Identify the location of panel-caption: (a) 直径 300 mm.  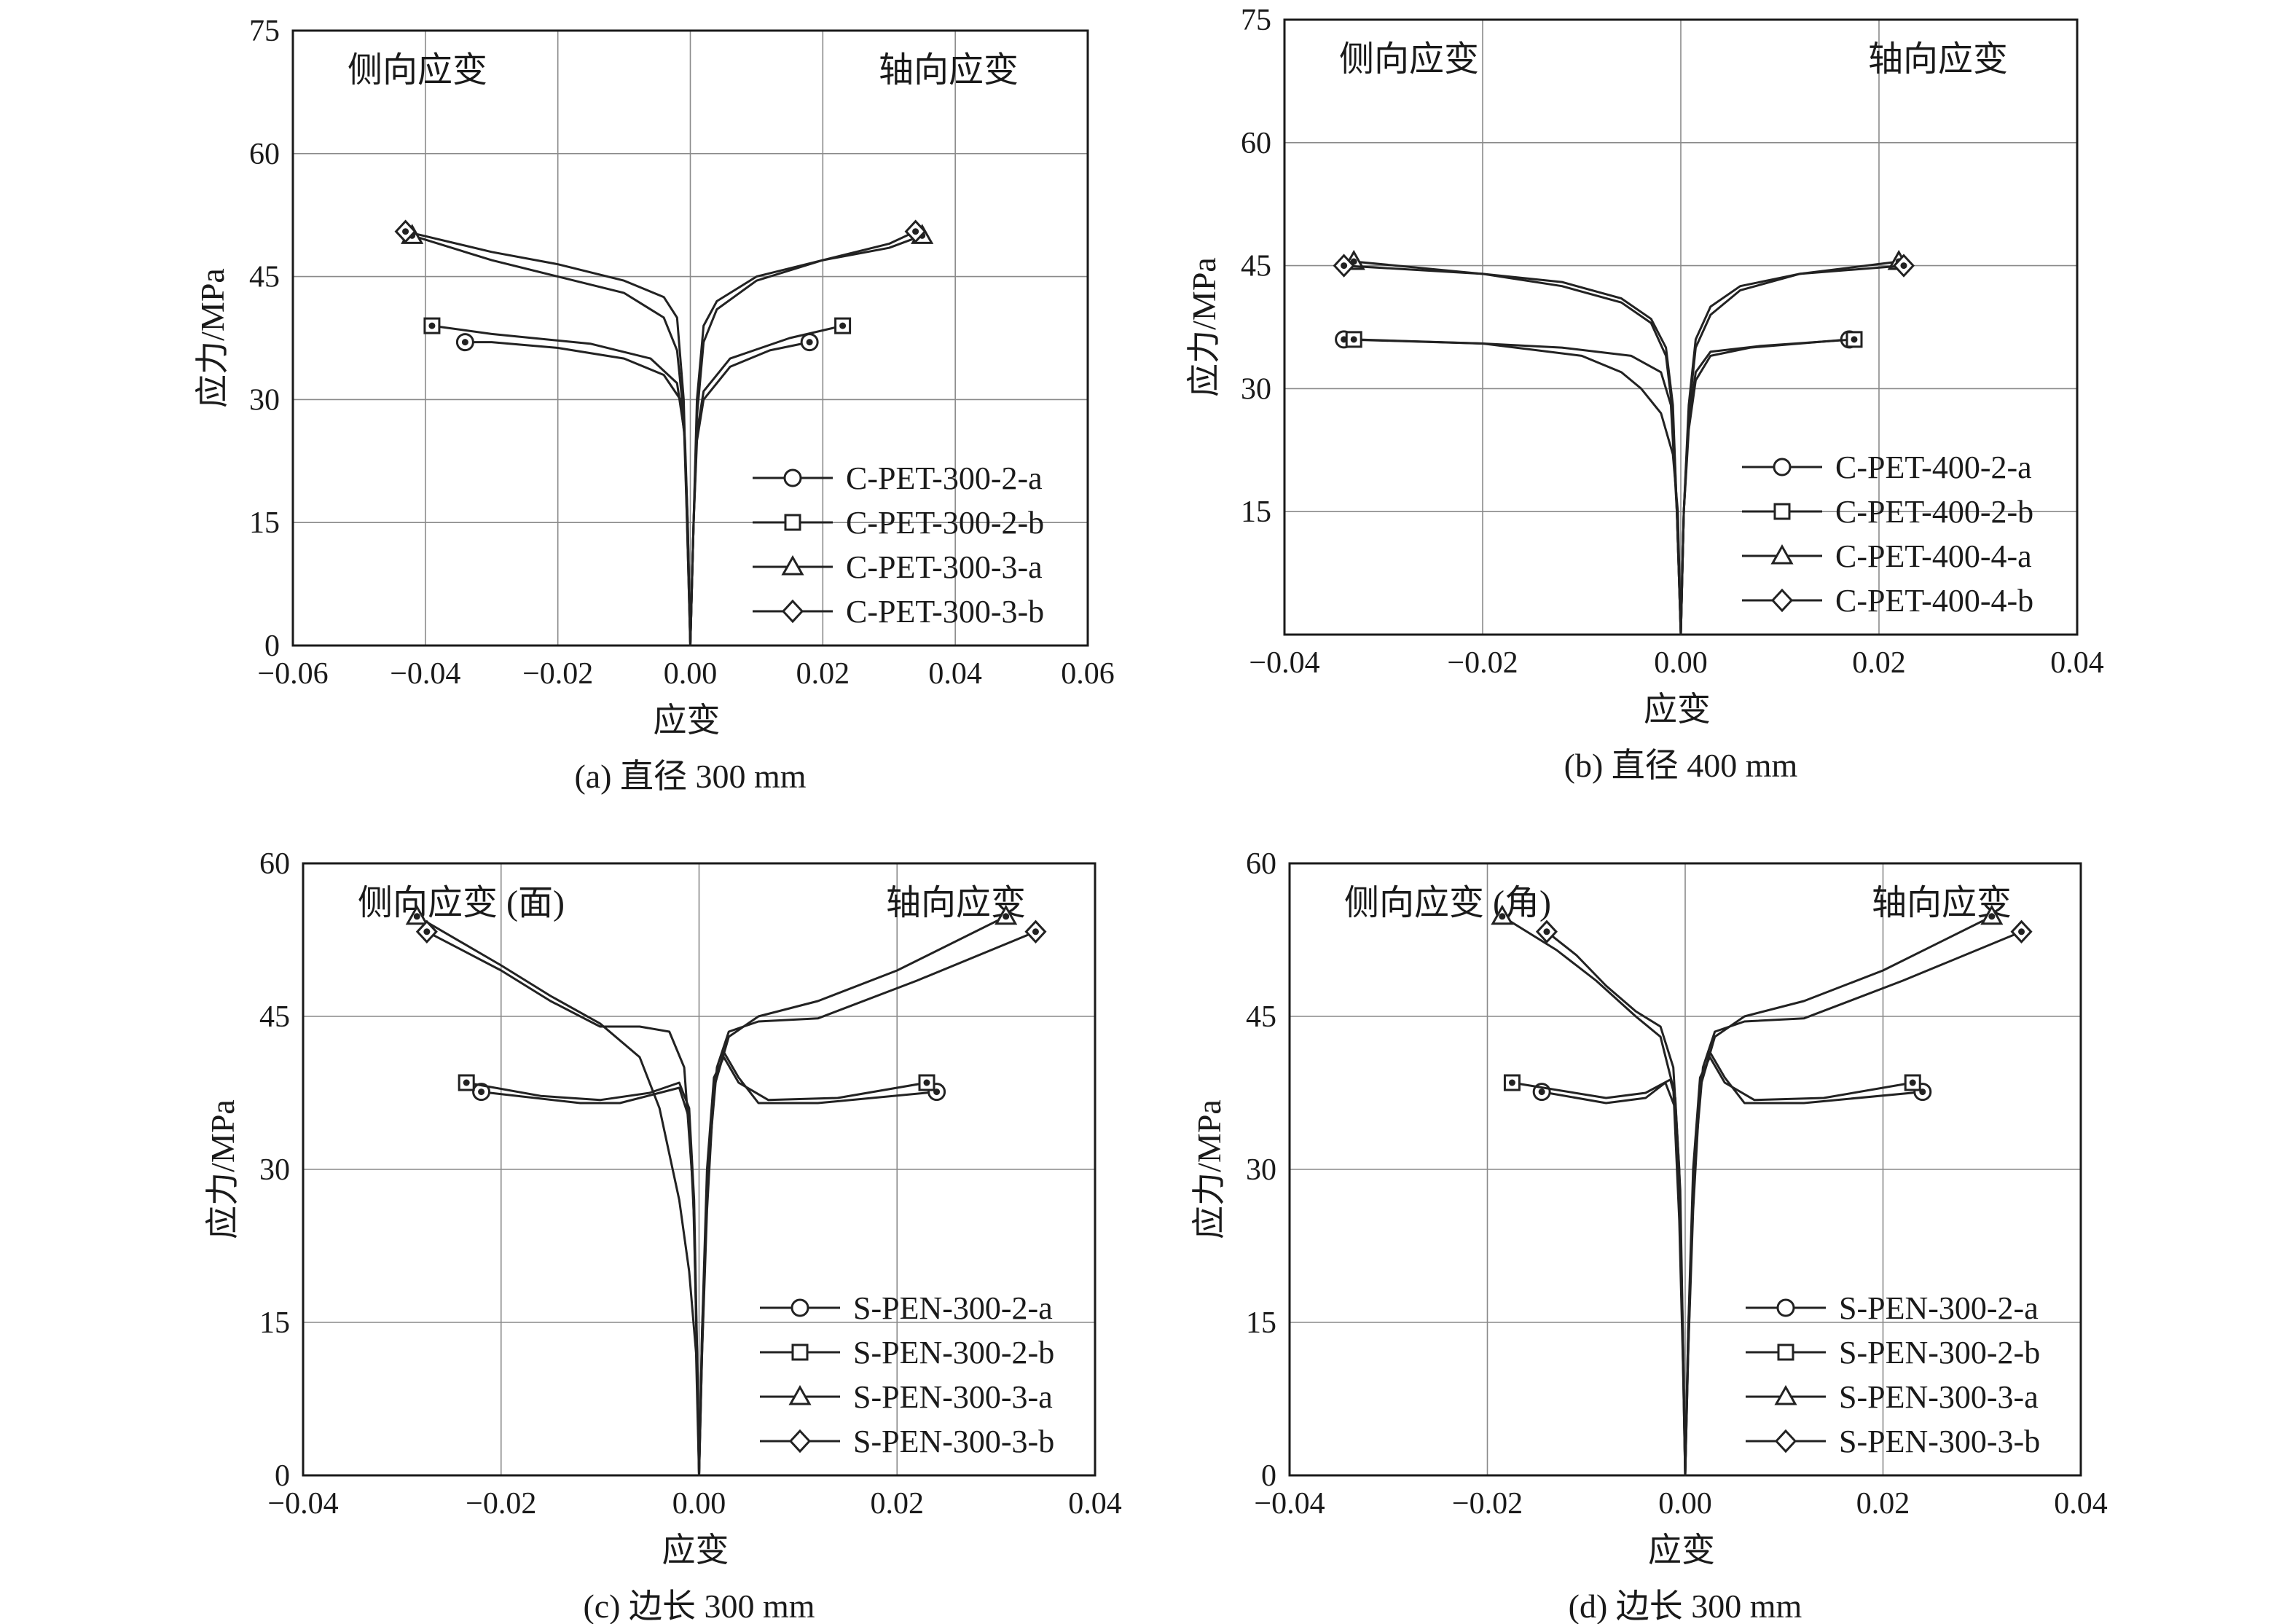
(690, 776).